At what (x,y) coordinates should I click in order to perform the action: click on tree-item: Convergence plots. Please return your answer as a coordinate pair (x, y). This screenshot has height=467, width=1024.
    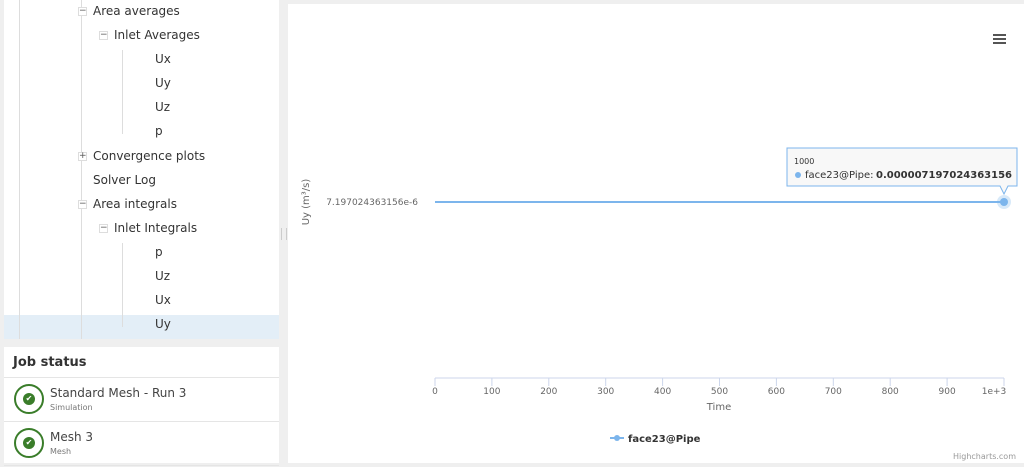
    Looking at the image, I should click on (149, 156).